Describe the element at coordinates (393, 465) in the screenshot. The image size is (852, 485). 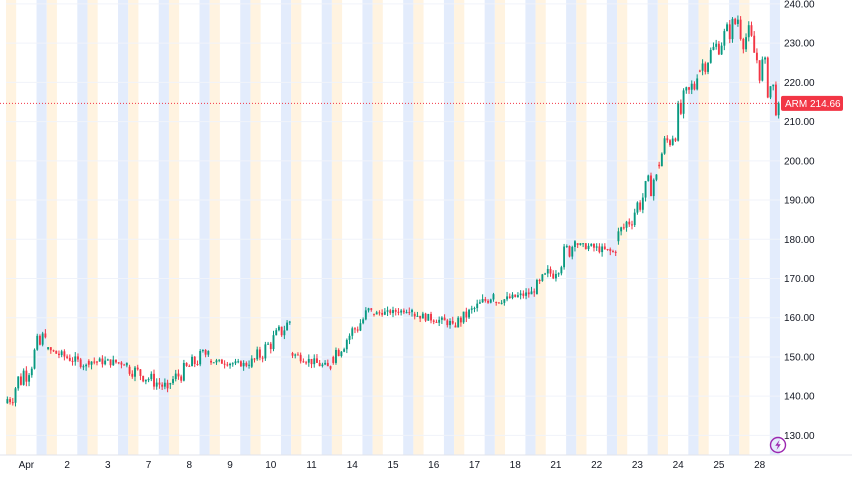
I see `x-tick-label: 15` at that location.